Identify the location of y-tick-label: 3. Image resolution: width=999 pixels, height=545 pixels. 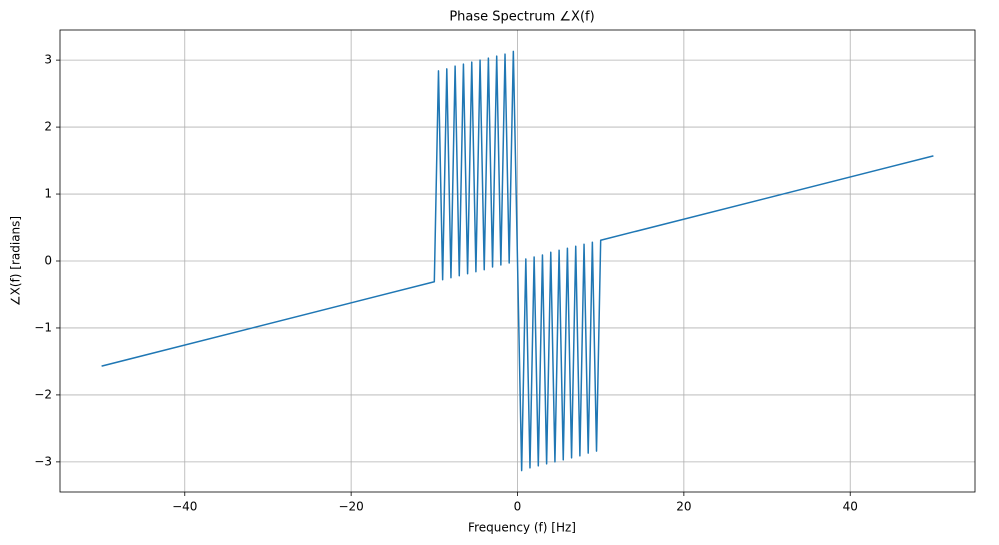
(48, 60).